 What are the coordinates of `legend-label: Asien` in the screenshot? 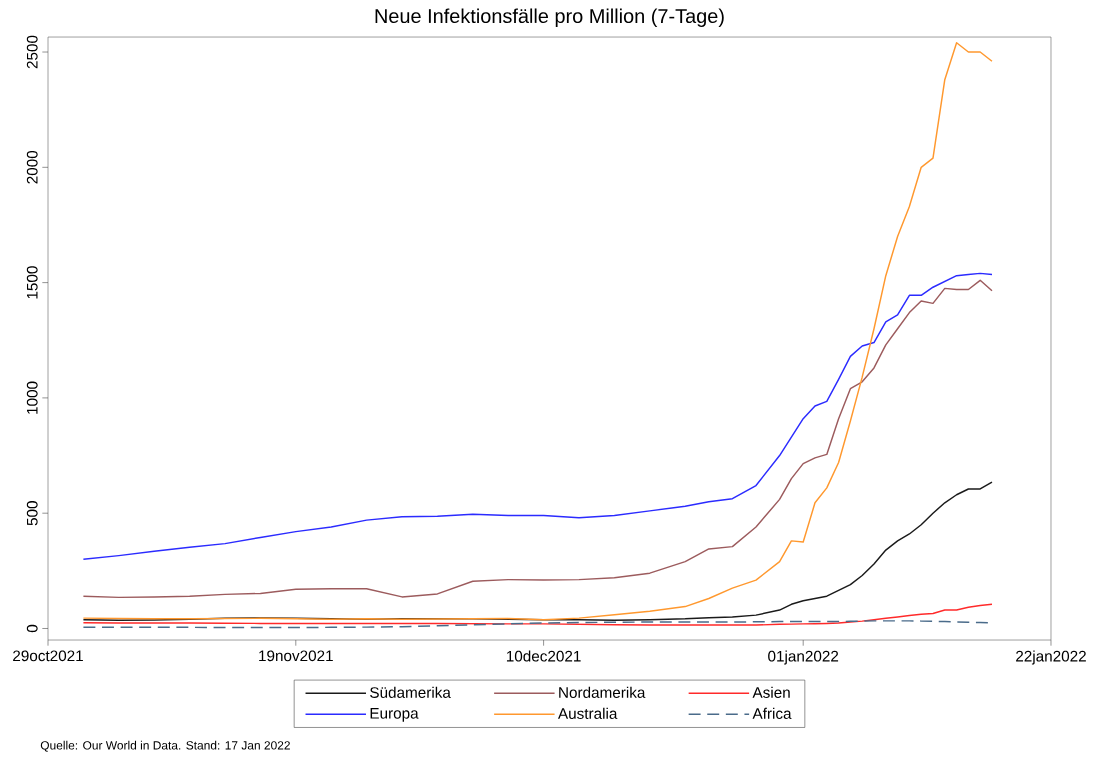 It's located at (771, 692).